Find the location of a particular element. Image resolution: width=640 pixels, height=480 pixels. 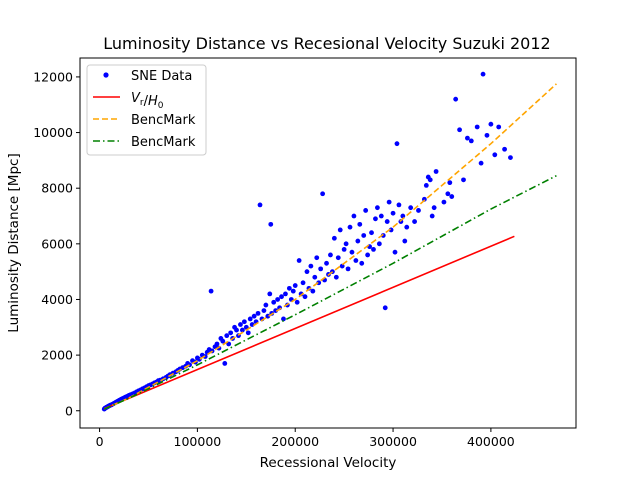

y-tick-label-5: 10000 is located at coordinates (53, 132).